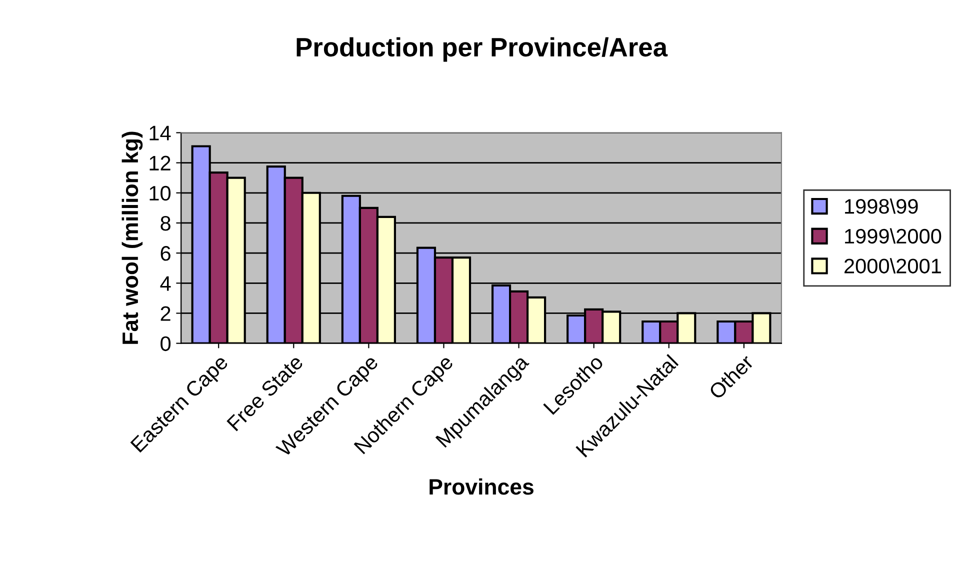 The image size is (953, 577). What do you see at coordinates (132, 238) in the screenshot?
I see `y-axis-title: Fat wool (million kg)` at bounding box center [132, 238].